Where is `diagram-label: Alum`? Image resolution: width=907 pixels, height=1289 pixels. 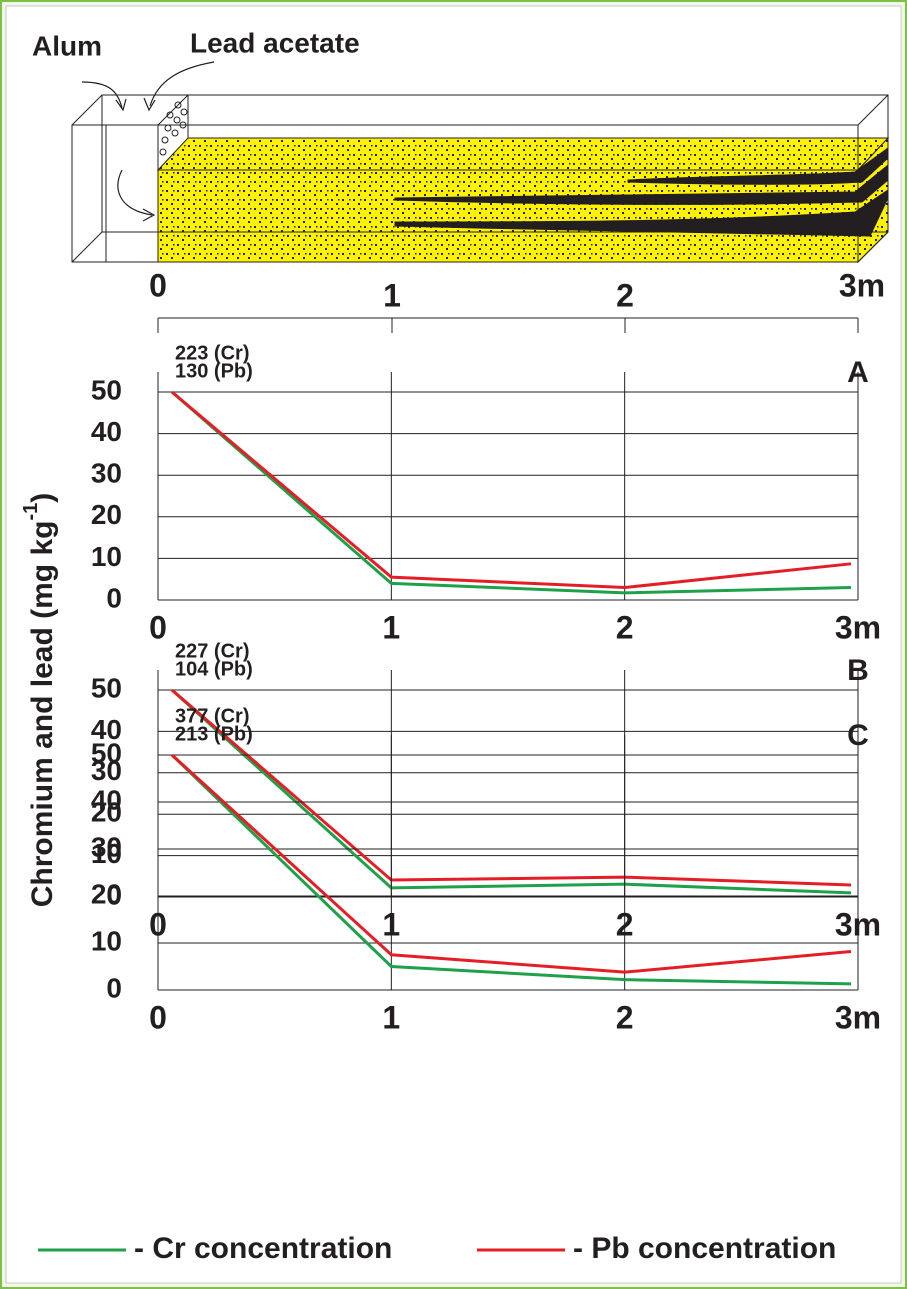 diagram-label: Alum is located at coordinates (67, 45).